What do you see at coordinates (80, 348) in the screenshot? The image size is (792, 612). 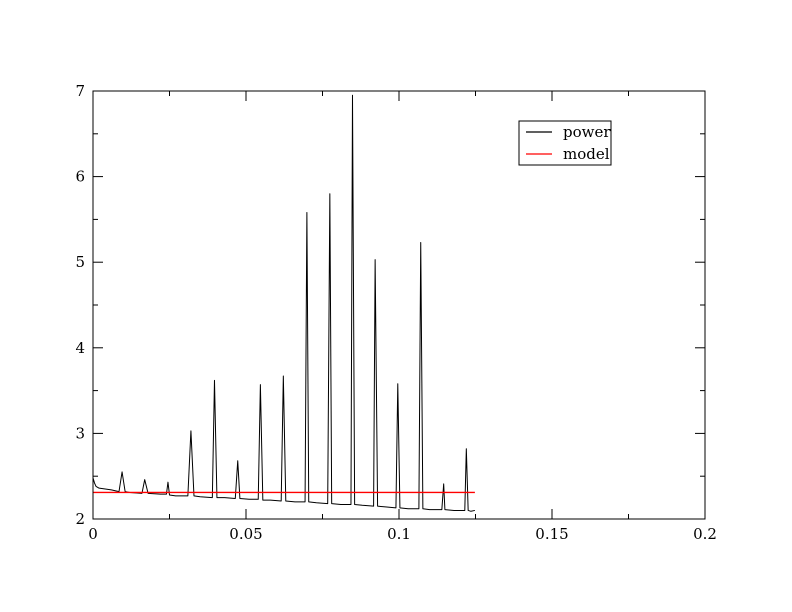 I see `y-tick-label: 4` at bounding box center [80, 348].